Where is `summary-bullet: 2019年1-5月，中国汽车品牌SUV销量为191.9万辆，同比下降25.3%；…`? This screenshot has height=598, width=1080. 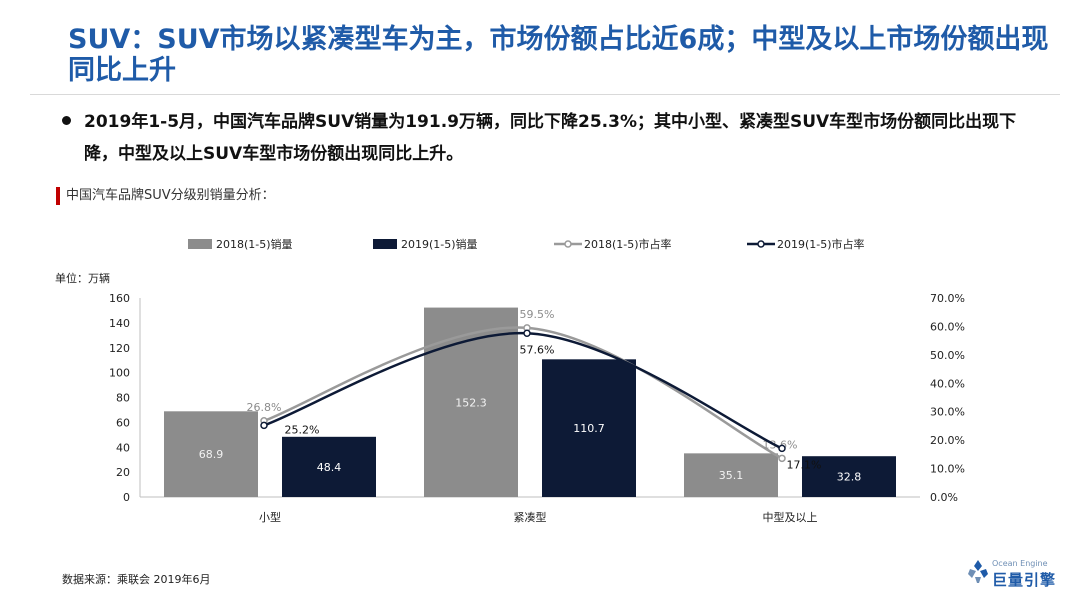 summary-bullet: 2019年1-5月，中国汽车品牌SUV销量为191.9万辆，同比下降25.3%；… is located at coordinates (550, 138).